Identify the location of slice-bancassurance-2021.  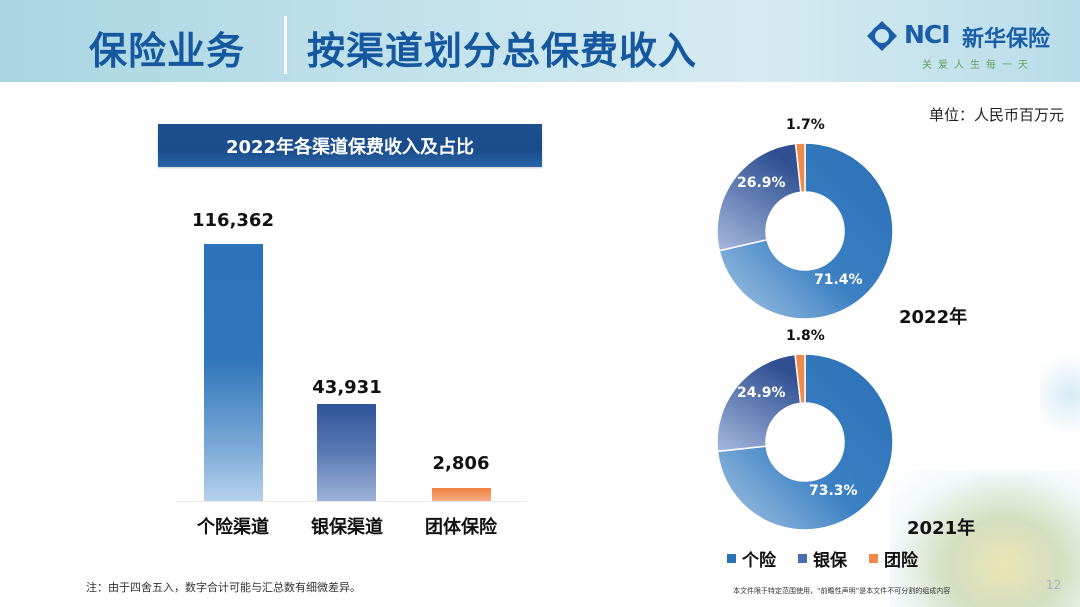
(759, 403).